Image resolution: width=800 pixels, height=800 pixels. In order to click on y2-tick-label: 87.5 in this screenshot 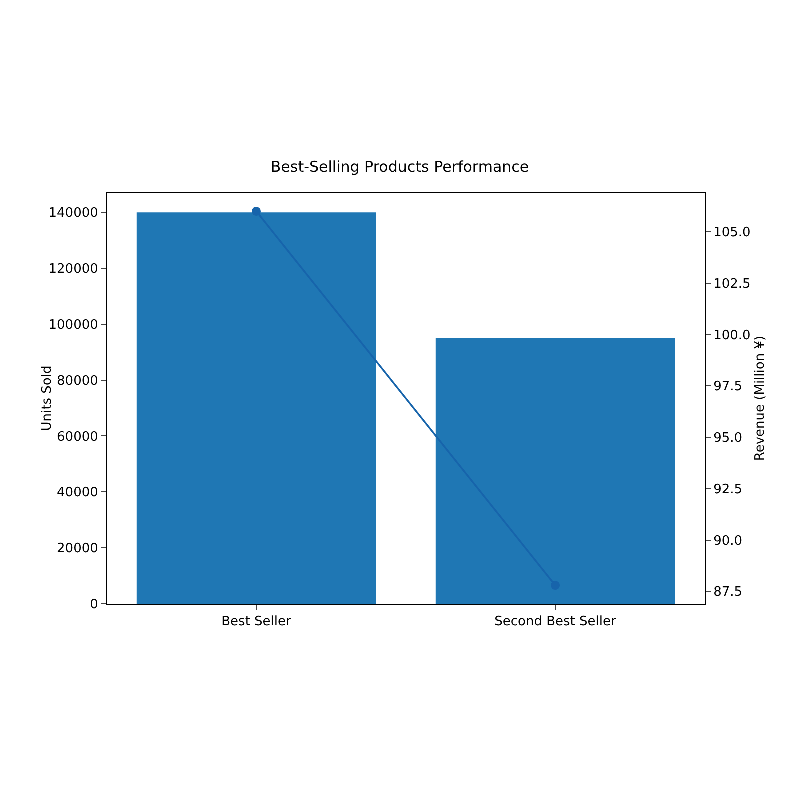, I will do `click(728, 592)`.